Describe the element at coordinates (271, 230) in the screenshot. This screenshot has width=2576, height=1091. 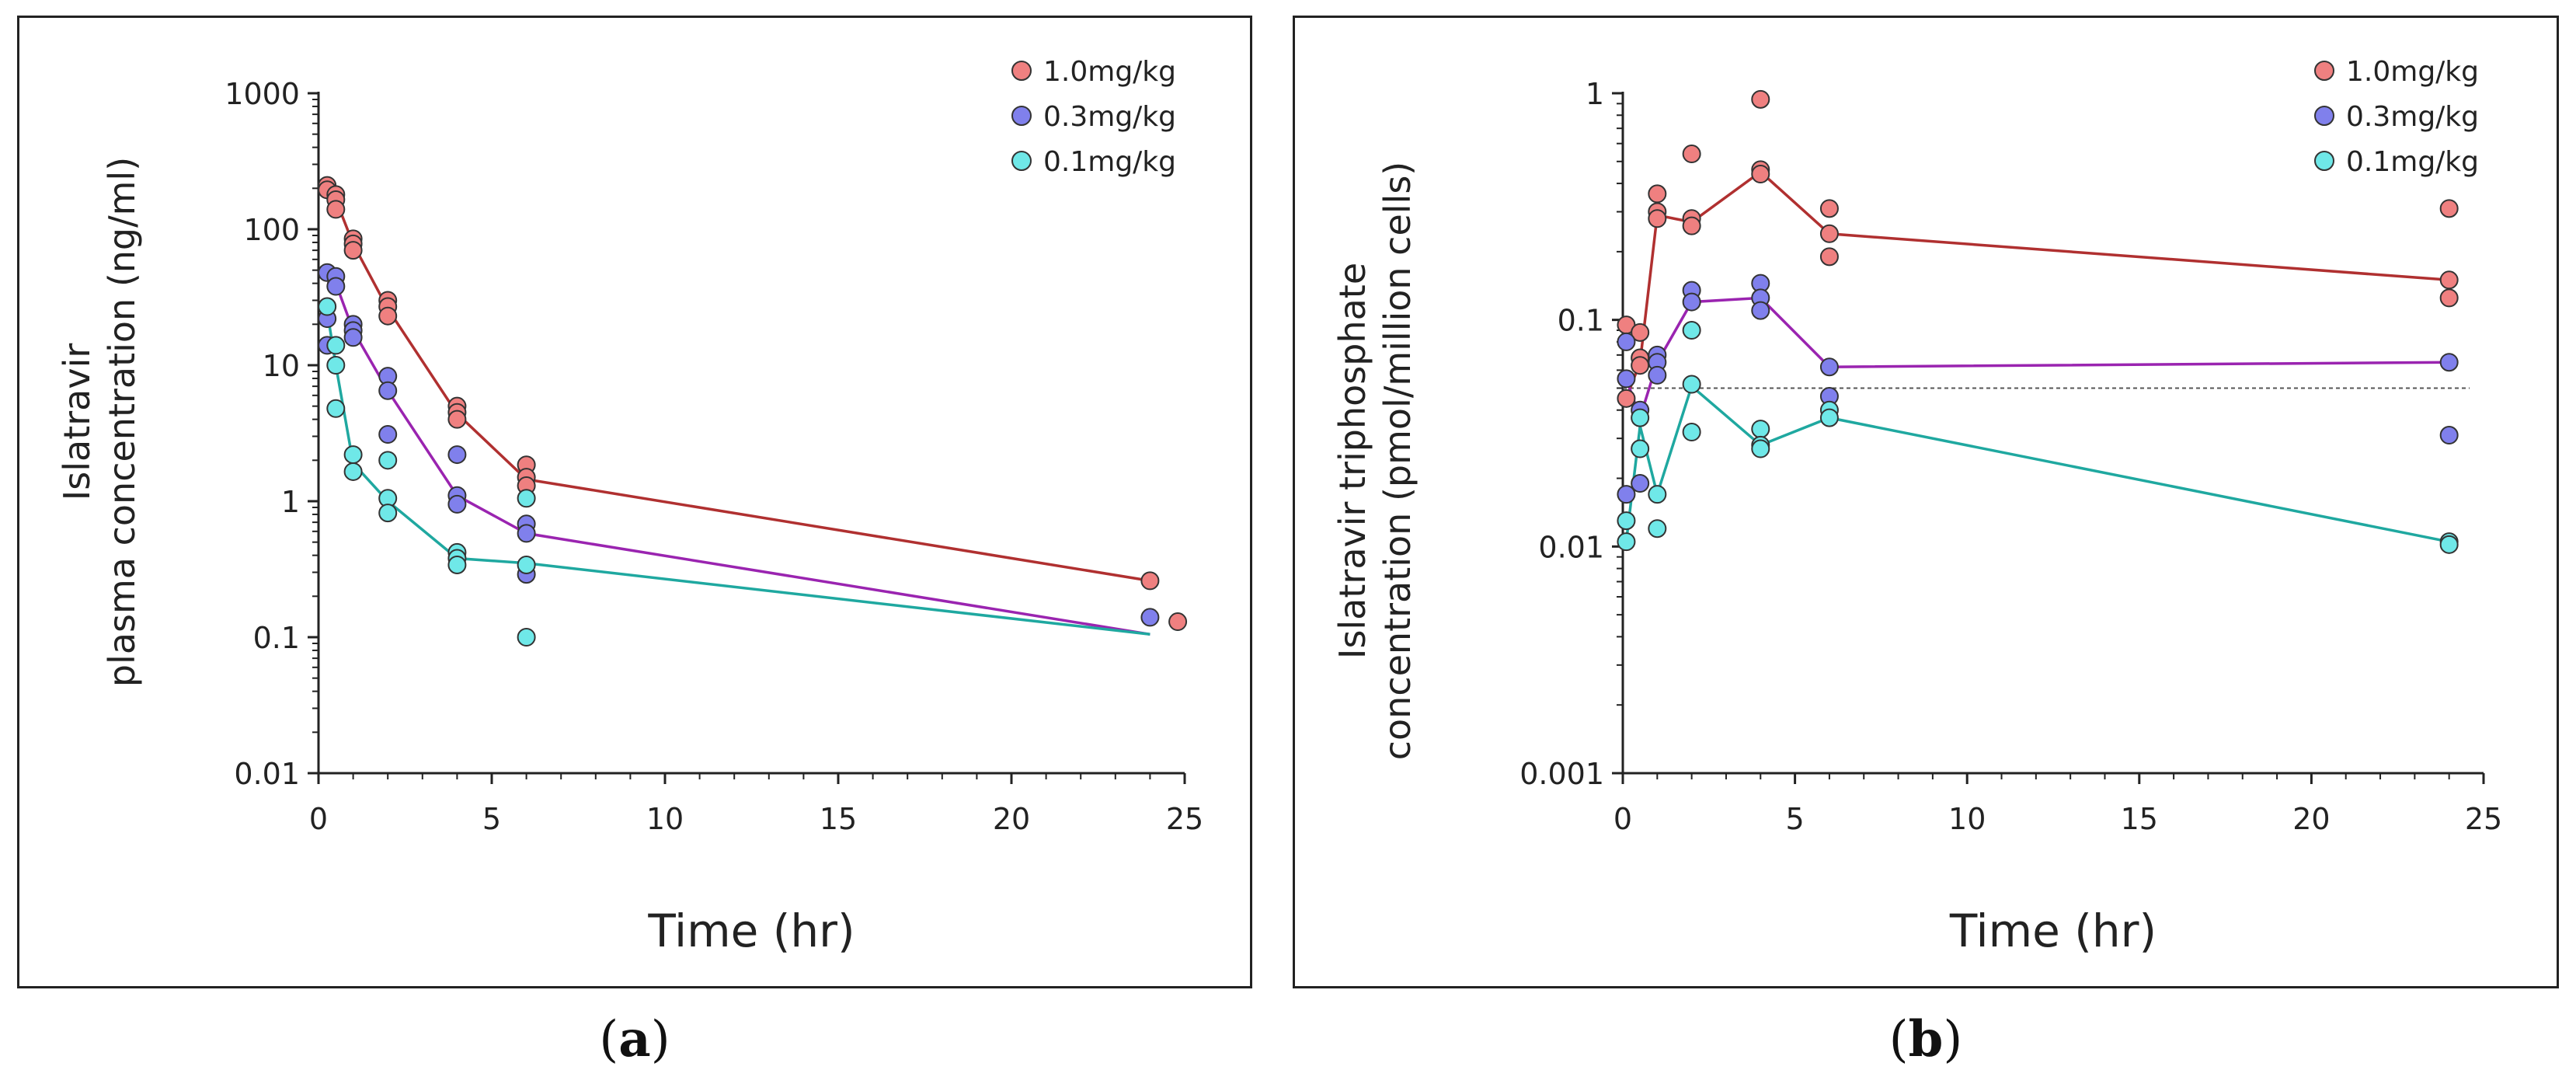
I see `y-tick-label: 100` at that location.